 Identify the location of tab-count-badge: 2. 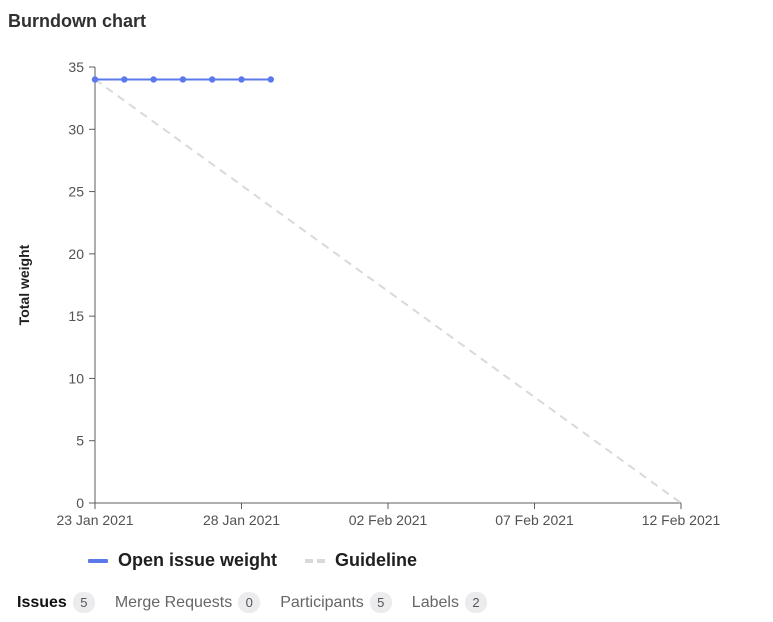
(475, 602).